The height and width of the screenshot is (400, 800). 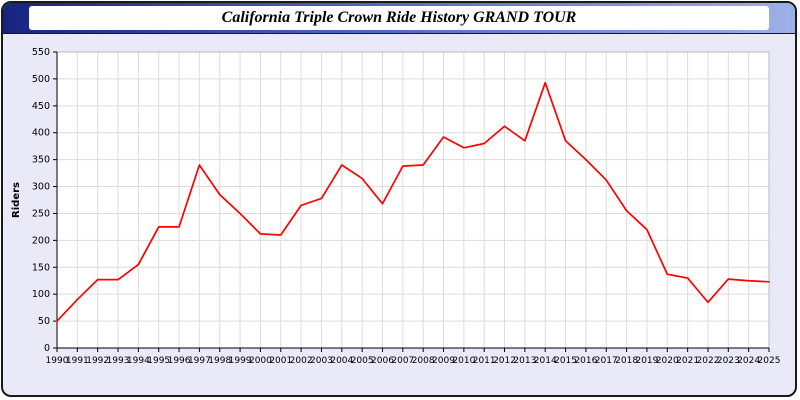 I want to click on x-tick-label: 2006, so click(x=382, y=361).